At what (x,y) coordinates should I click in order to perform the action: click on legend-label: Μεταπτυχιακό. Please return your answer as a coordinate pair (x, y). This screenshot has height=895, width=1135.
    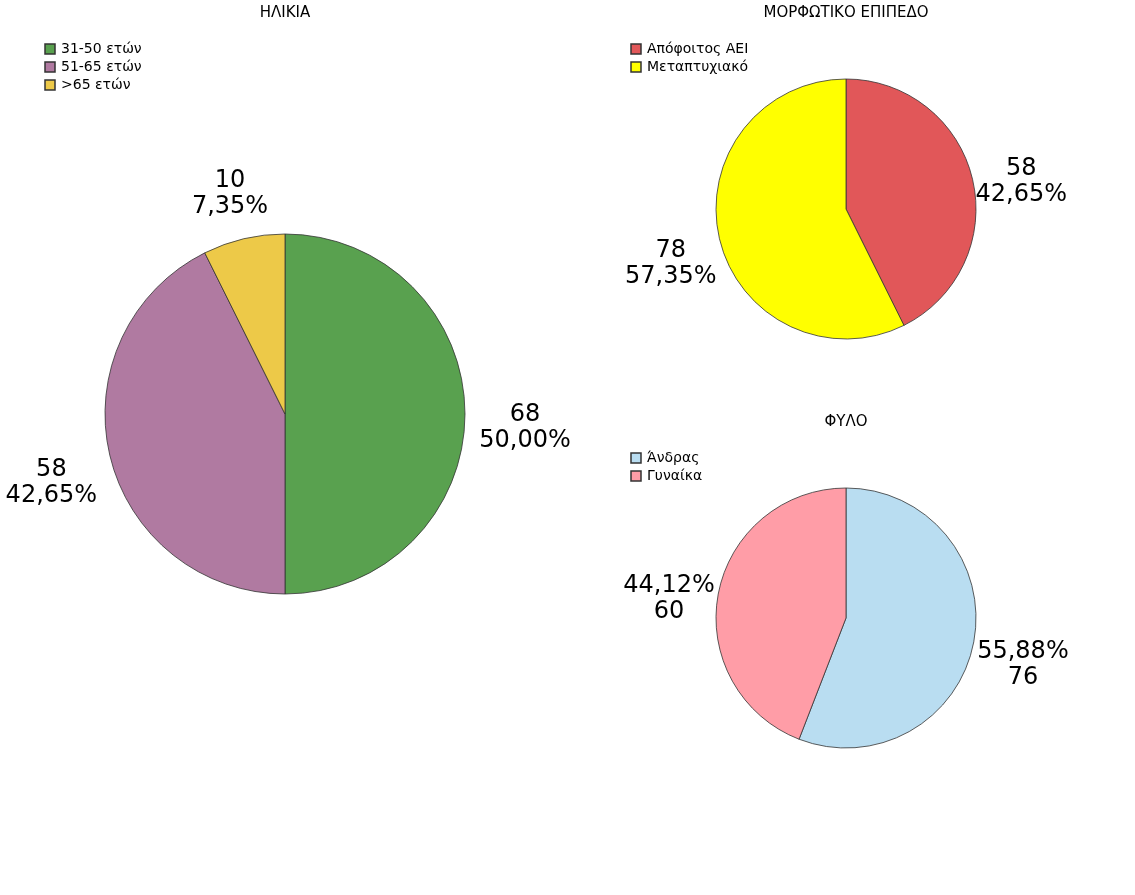
    Looking at the image, I should click on (698, 66).